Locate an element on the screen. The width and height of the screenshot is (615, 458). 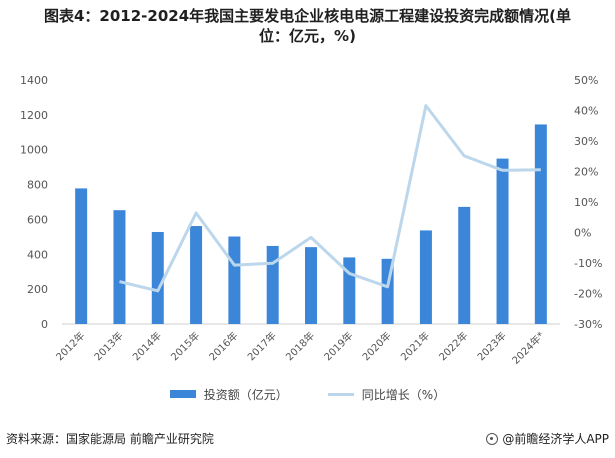
legend-swatch-line is located at coordinates (340, 394).